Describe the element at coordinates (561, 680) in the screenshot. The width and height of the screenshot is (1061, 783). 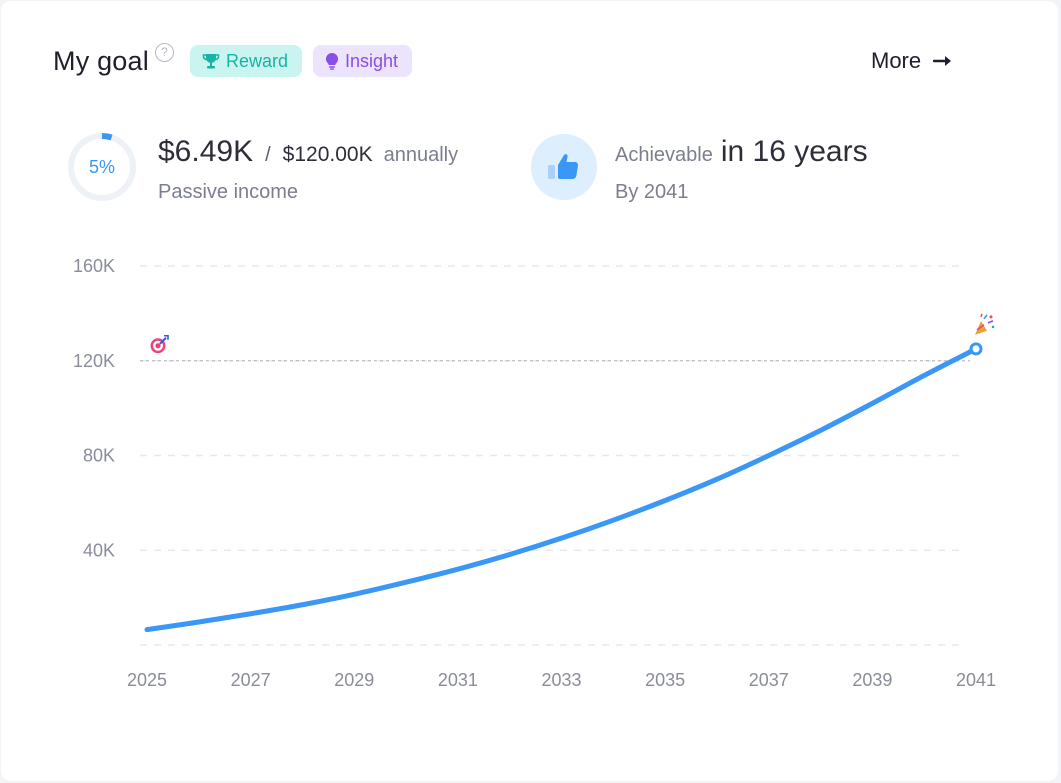
I see `x-tick-label: 2033` at that location.